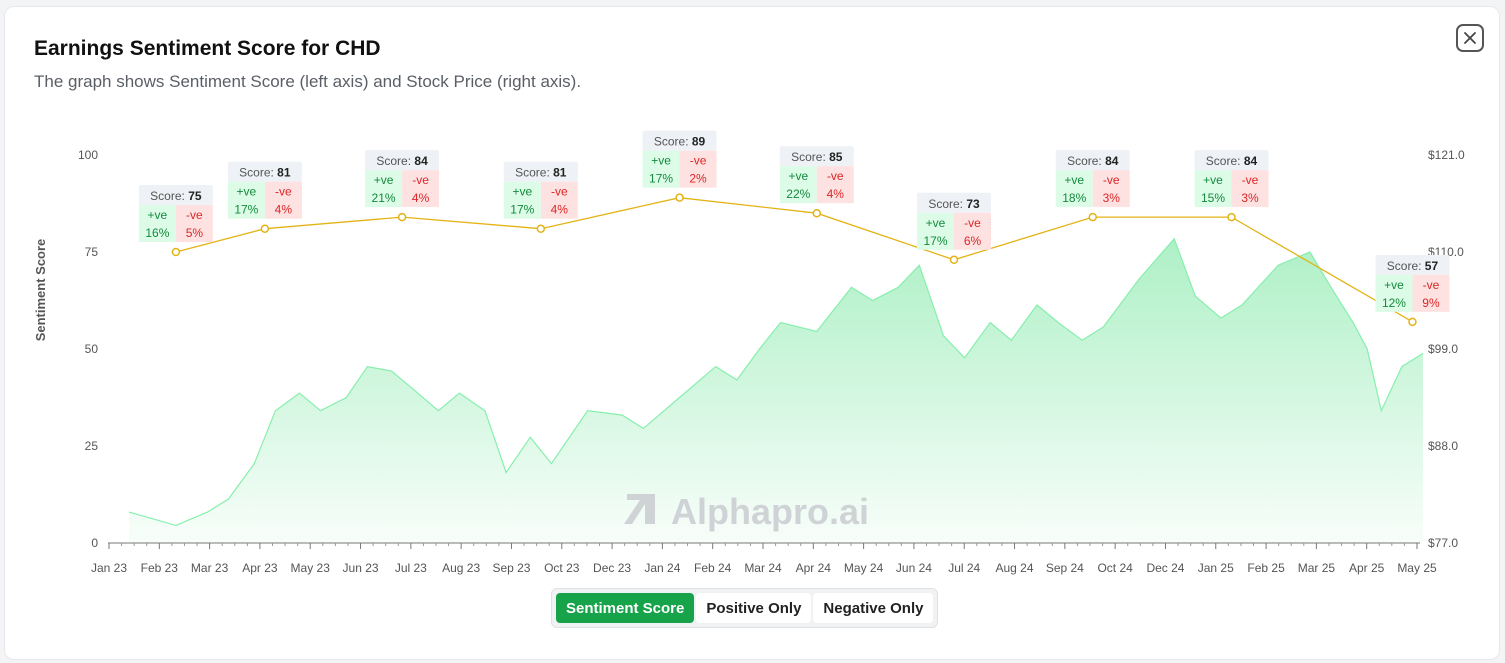 The image size is (1505, 663). Describe the element at coordinates (1417, 568) in the screenshot. I see `x-tick-label: May 25` at that location.